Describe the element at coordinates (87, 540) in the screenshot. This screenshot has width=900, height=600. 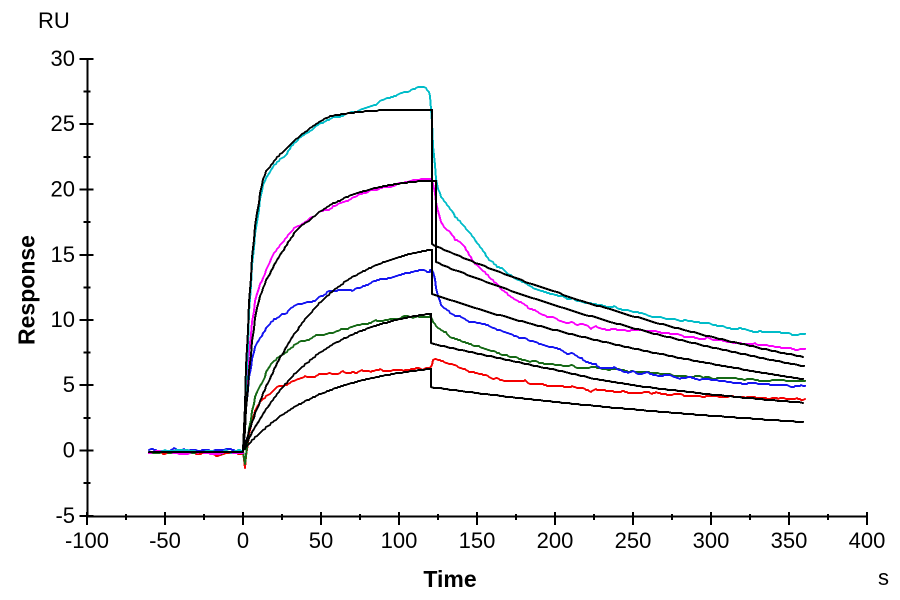
I see `svg-text: -100` at that location.